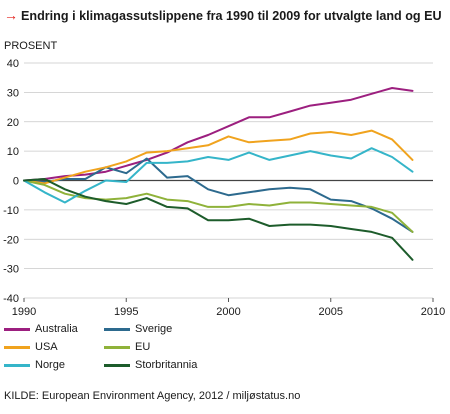  What do you see at coordinates (184, 329) in the screenshot?
I see `legend-item-sverige: Sverige` at bounding box center [184, 329].